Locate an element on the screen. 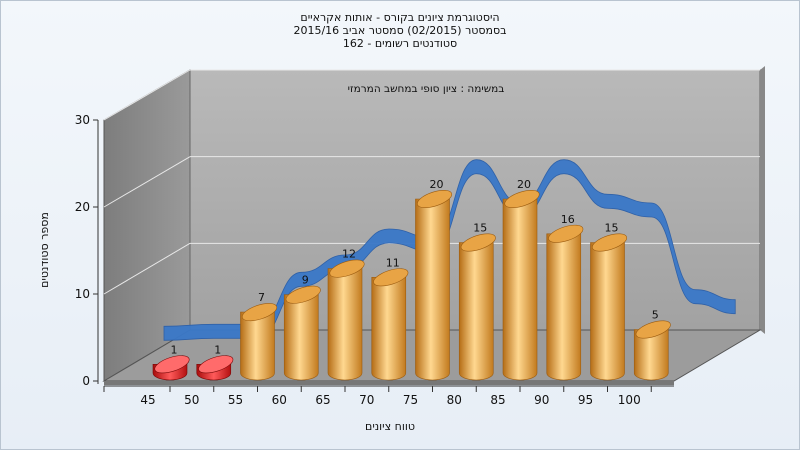 Image resolution: width=800 pixels, height=450 pixels. bar: 11 is located at coordinates (390, 318).